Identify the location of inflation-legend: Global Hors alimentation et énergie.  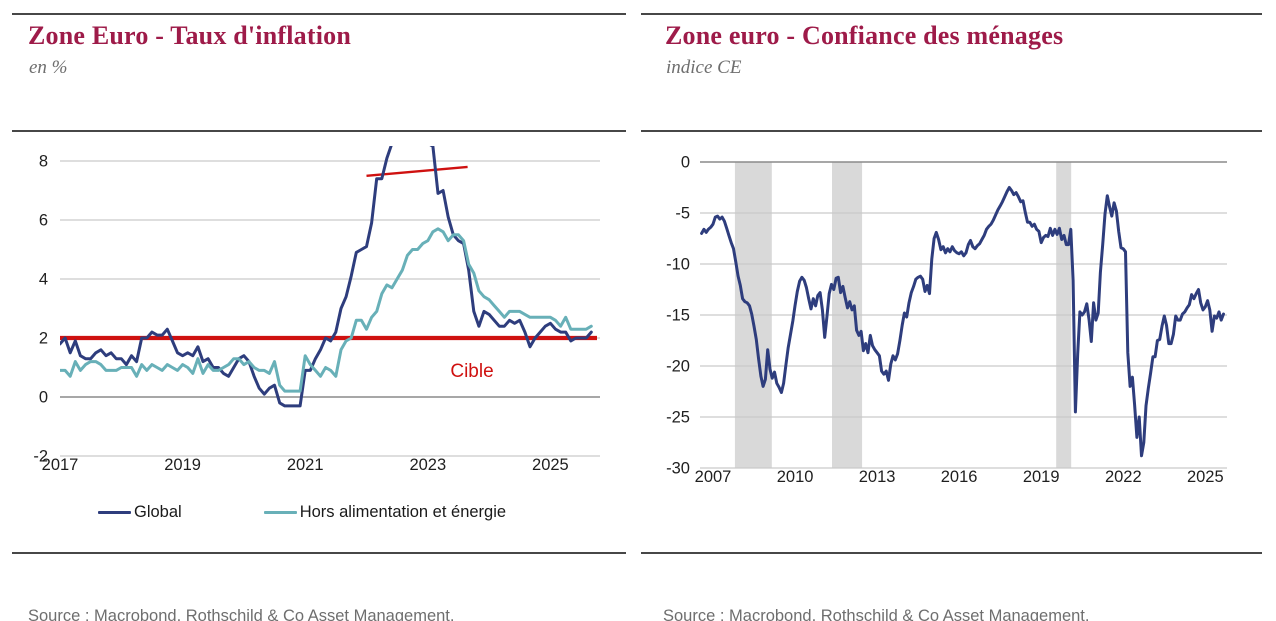
(302, 512).